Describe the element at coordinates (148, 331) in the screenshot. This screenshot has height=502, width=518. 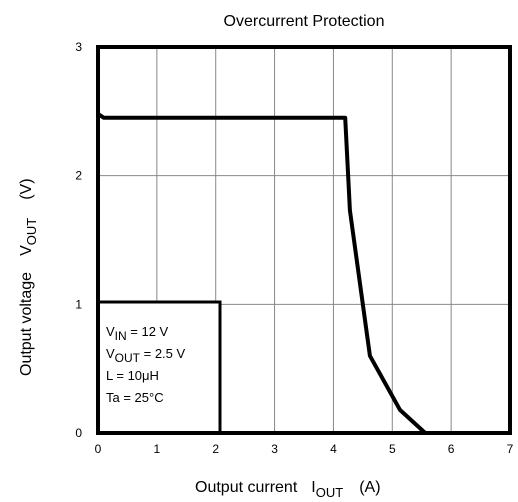
I see `label-part: = 12 V` at that location.